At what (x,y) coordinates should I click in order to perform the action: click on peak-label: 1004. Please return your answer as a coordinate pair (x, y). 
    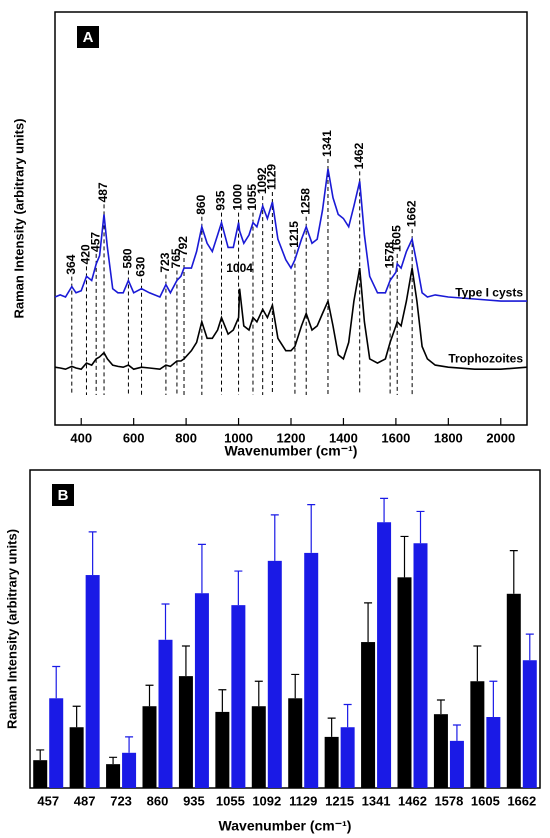
    Looking at the image, I should click on (239, 268).